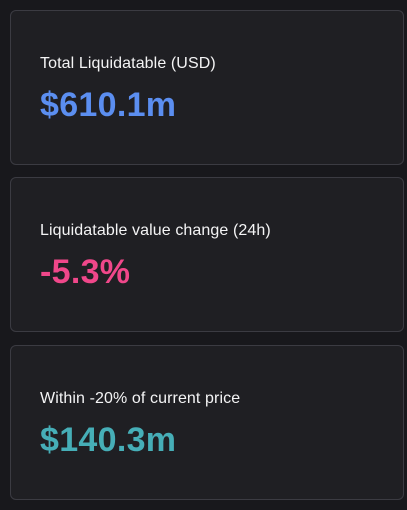  I want to click on within-20-percent-value: $140.3m, so click(108, 440).